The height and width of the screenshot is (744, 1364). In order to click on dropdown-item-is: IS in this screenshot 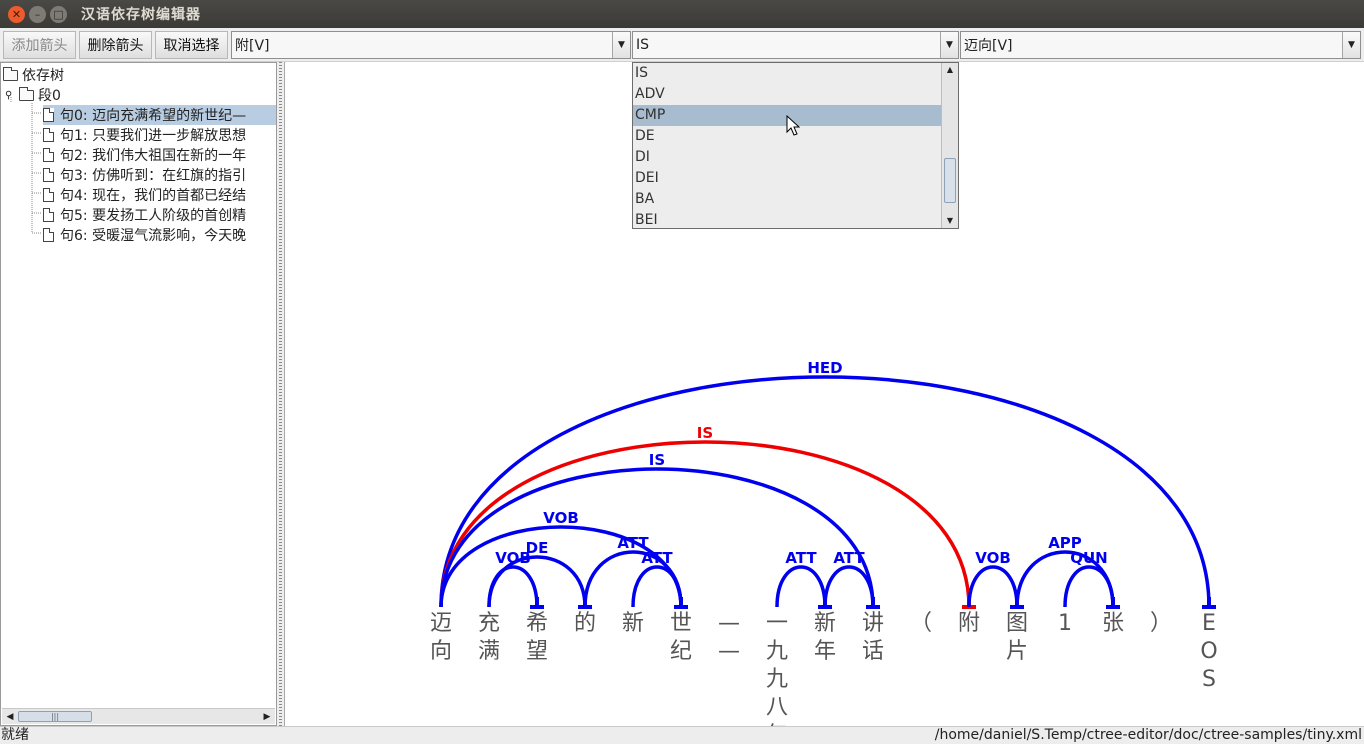, I will do `click(642, 73)`.